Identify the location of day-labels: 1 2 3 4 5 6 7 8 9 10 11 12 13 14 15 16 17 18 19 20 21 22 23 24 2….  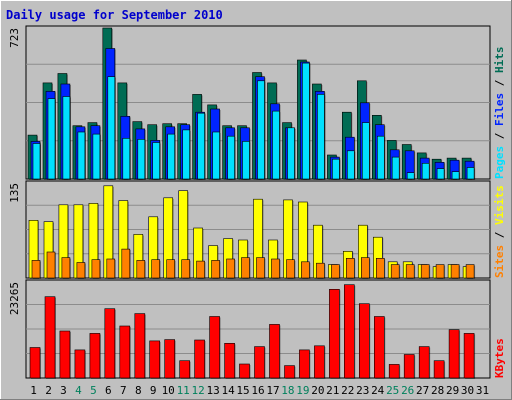
(259, 390).